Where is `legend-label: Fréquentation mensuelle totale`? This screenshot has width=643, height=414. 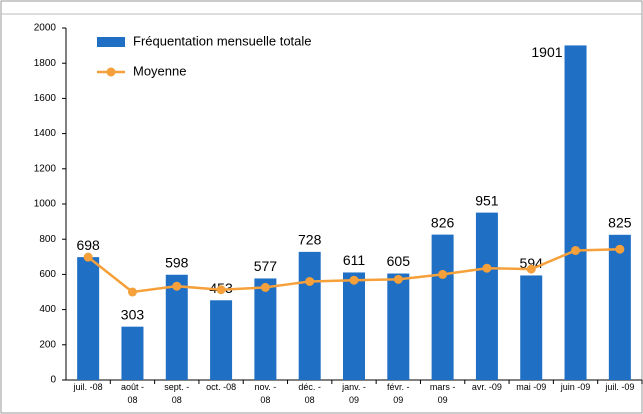
legend-label: Fréquentation mensuelle totale is located at coordinates (222, 40).